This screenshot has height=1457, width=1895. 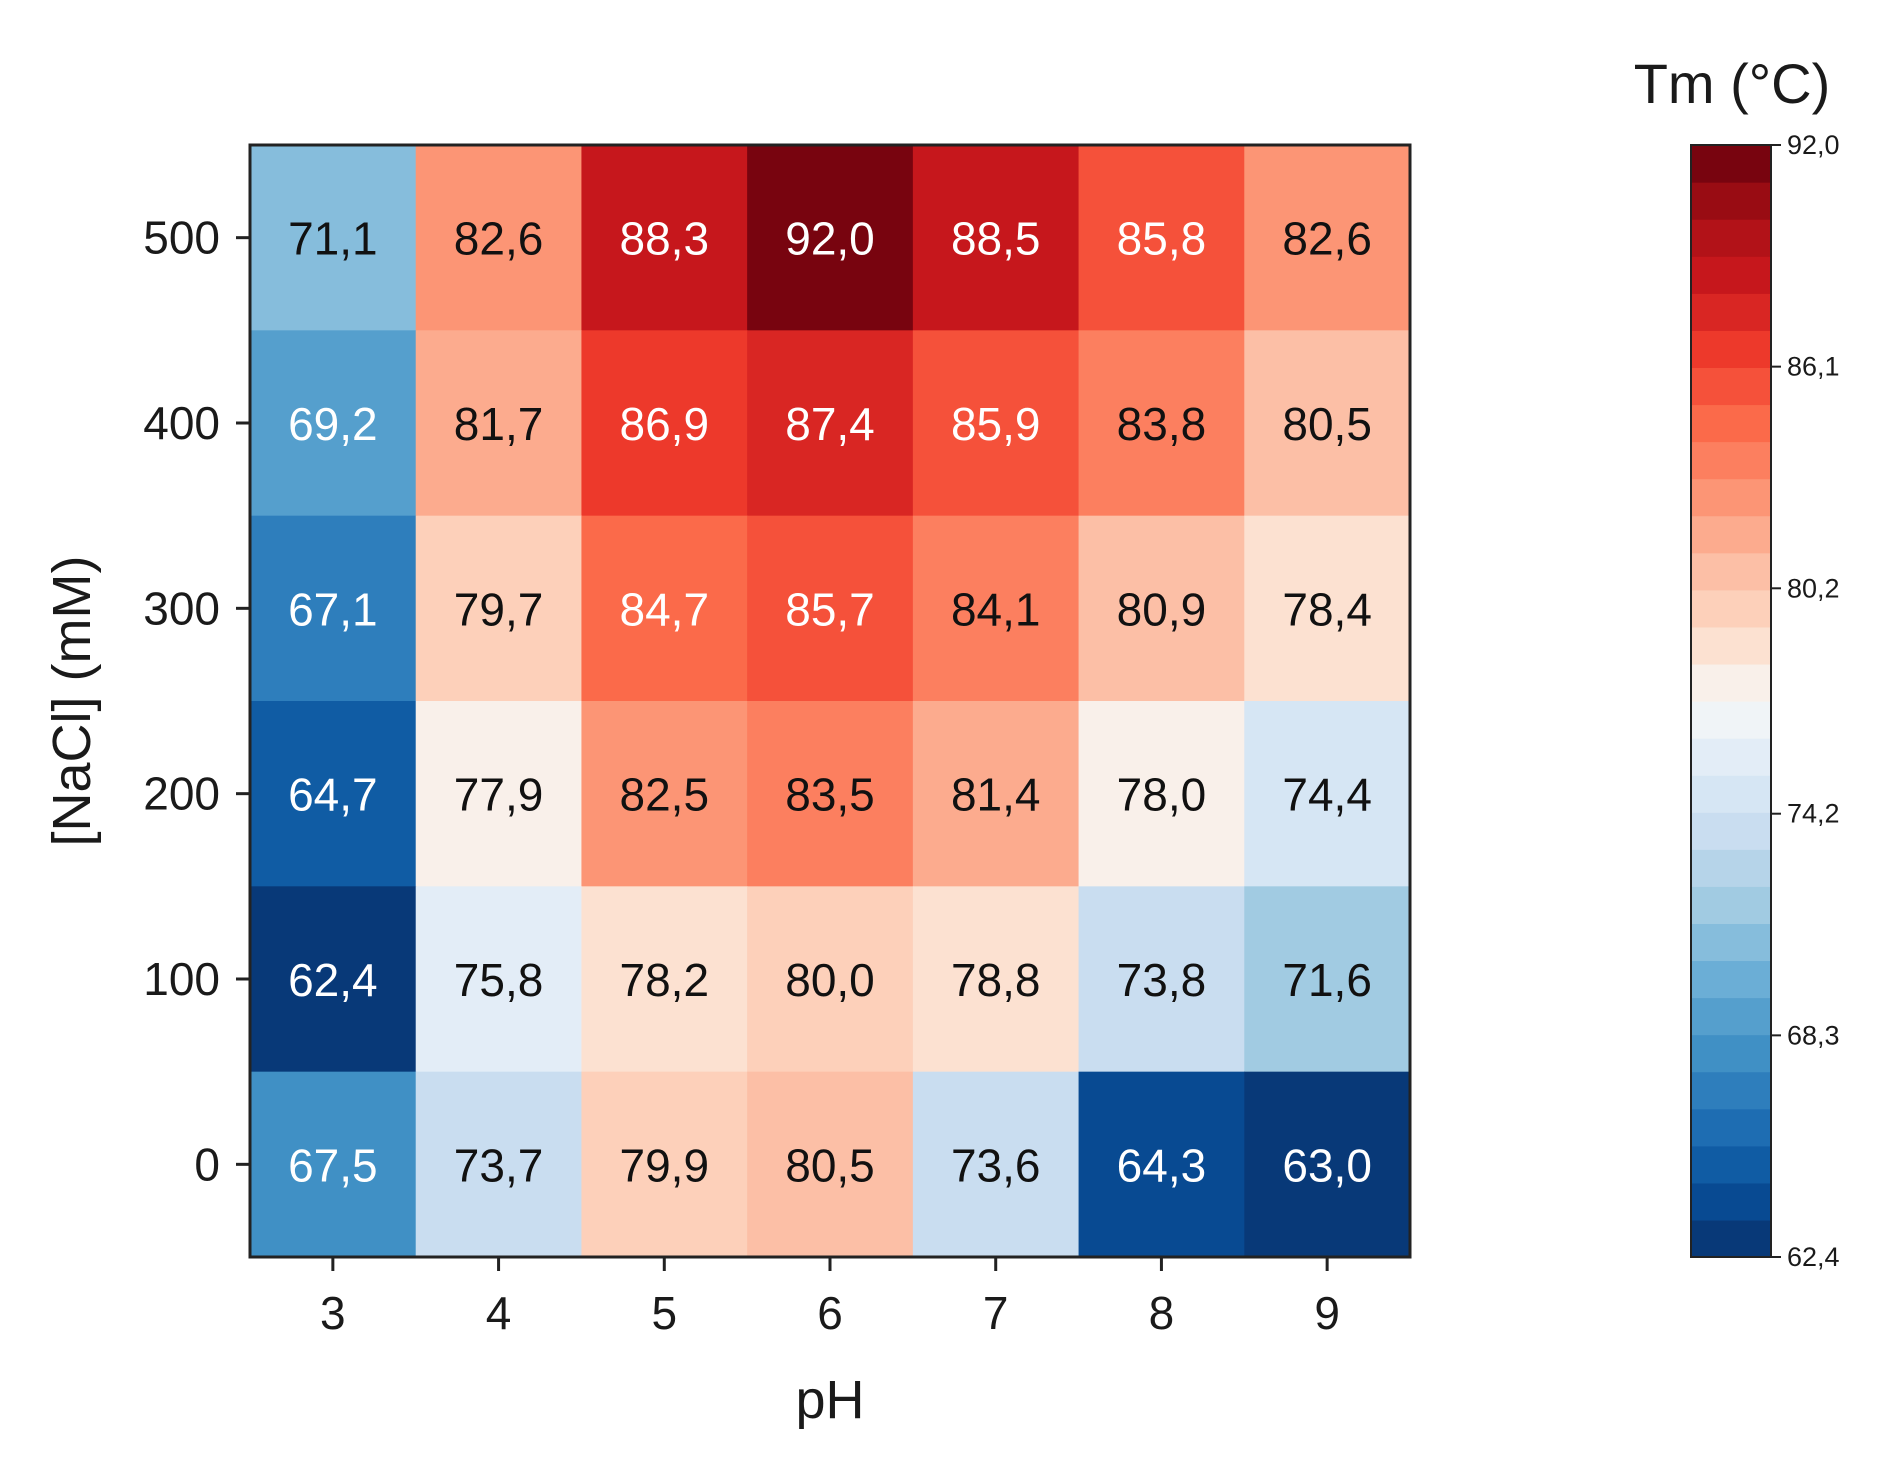 I want to click on cell-value-label: 86,9, so click(x=665, y=424).